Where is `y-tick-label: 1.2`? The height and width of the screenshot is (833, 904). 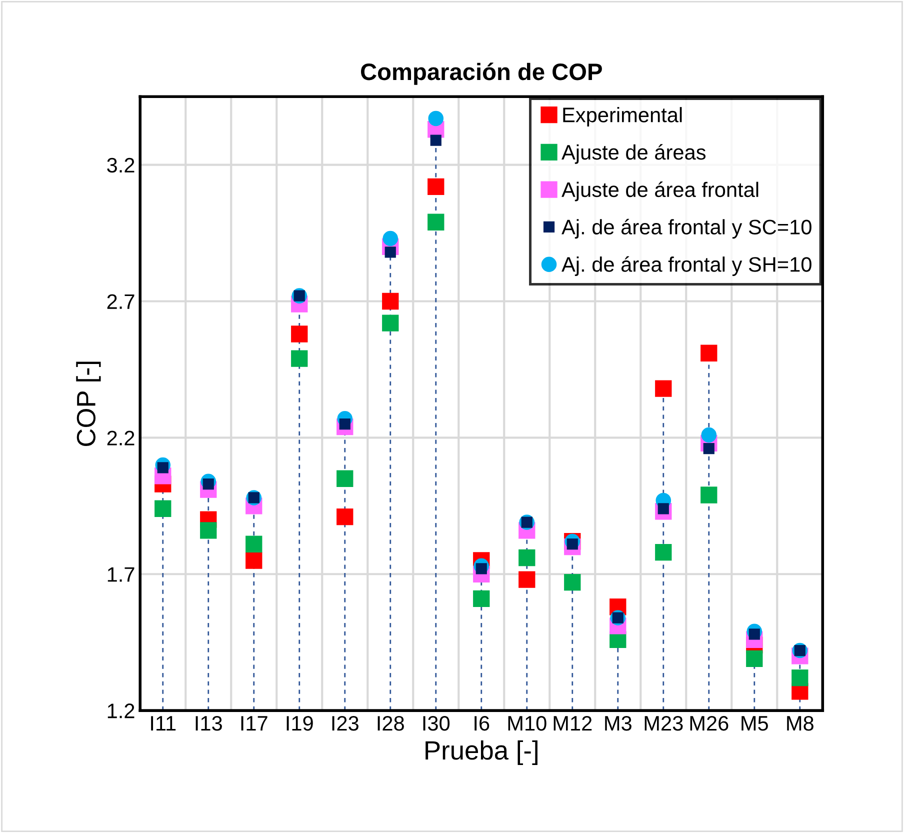
y-tick-label: 1.2 is located at coordinates (121, 711).